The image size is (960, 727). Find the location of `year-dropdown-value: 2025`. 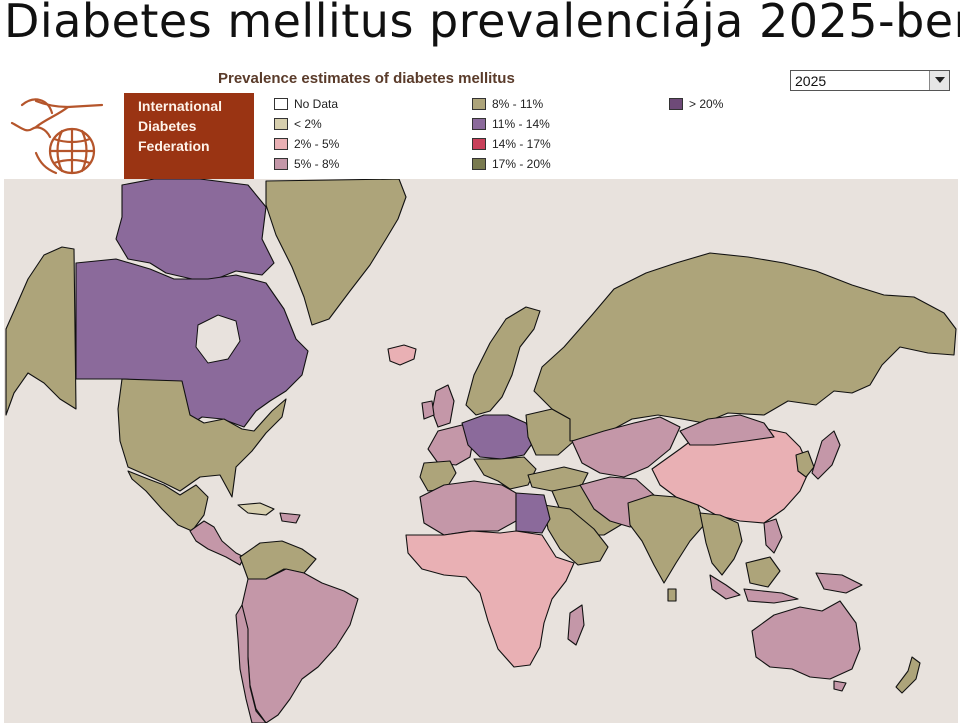

year-dropdown-value: 2025 is located at coordinates (811, 81).